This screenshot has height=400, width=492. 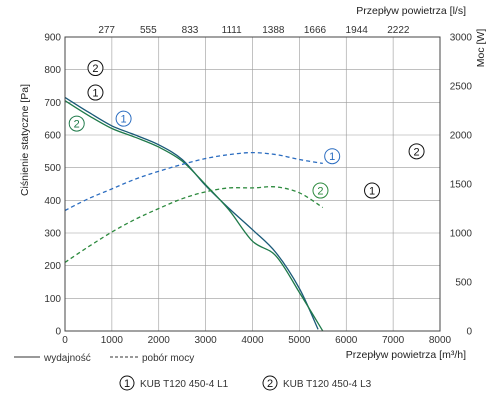 What do you see at coordinates (406, 355) in the screenshot?
I see `x-axis-title: Przepływ powietrza [m³/h]` at bounding box center [406, 355].